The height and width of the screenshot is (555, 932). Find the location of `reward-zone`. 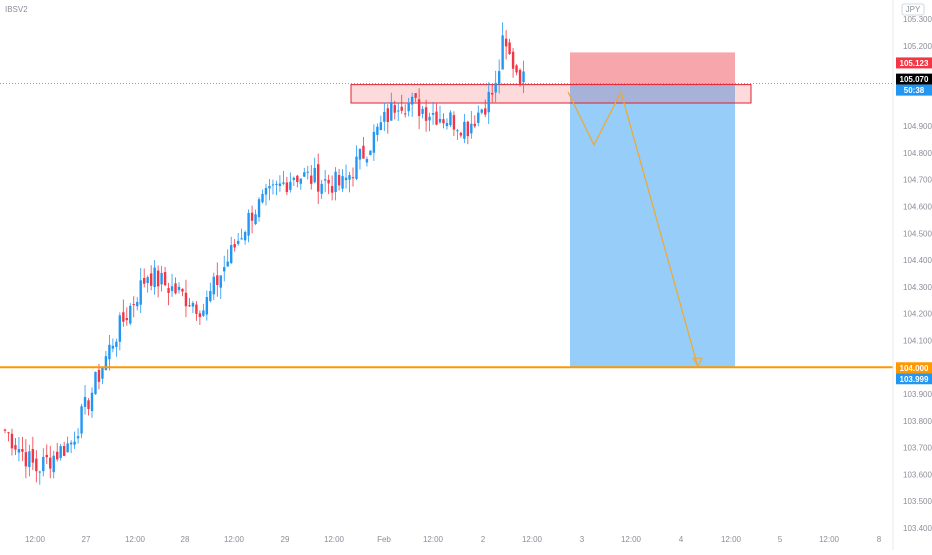

reward-zone is located at coordinates (652, 226).